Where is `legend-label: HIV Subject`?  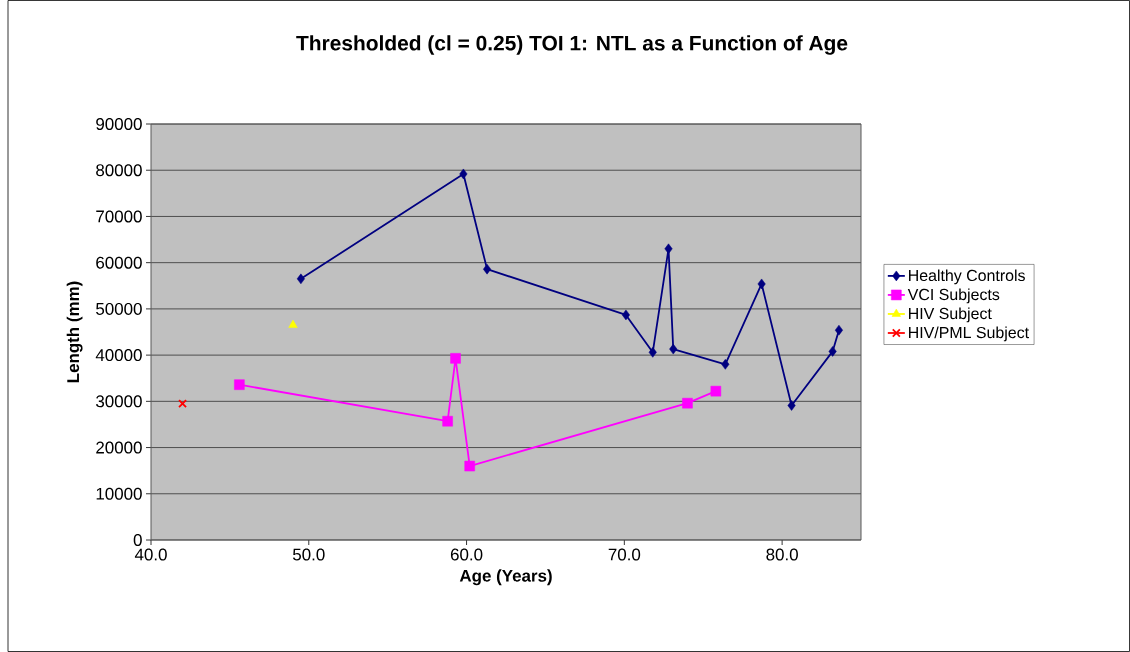
legend-label: HIV Subject is located at coordinates (950, 315).